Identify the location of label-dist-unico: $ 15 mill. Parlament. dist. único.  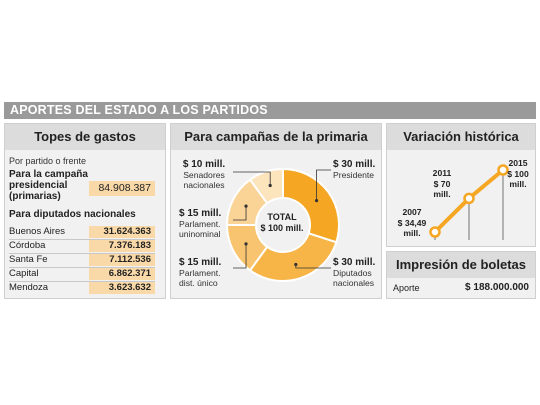
(200, 273).